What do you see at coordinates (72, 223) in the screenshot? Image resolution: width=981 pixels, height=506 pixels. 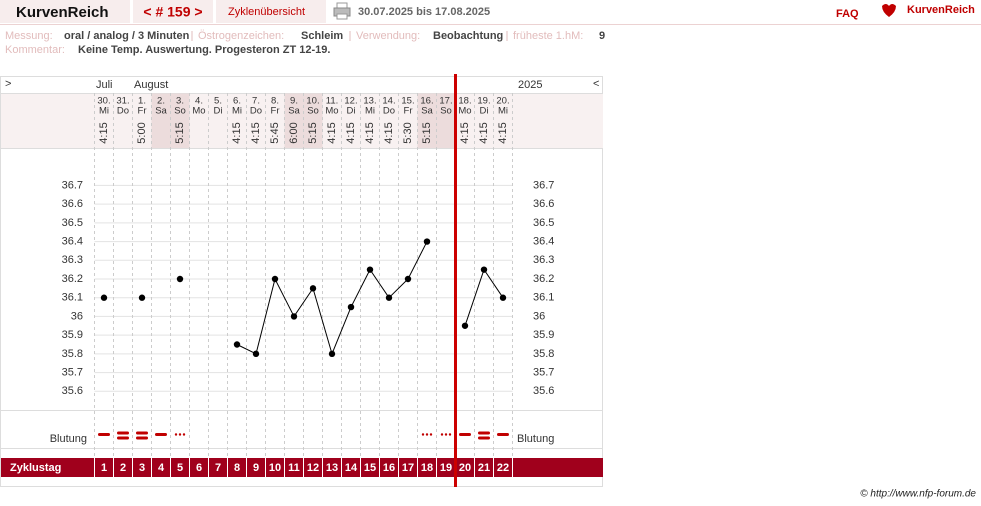 I see `y-tick-label: 36.5` at bounding box center [72, 223].